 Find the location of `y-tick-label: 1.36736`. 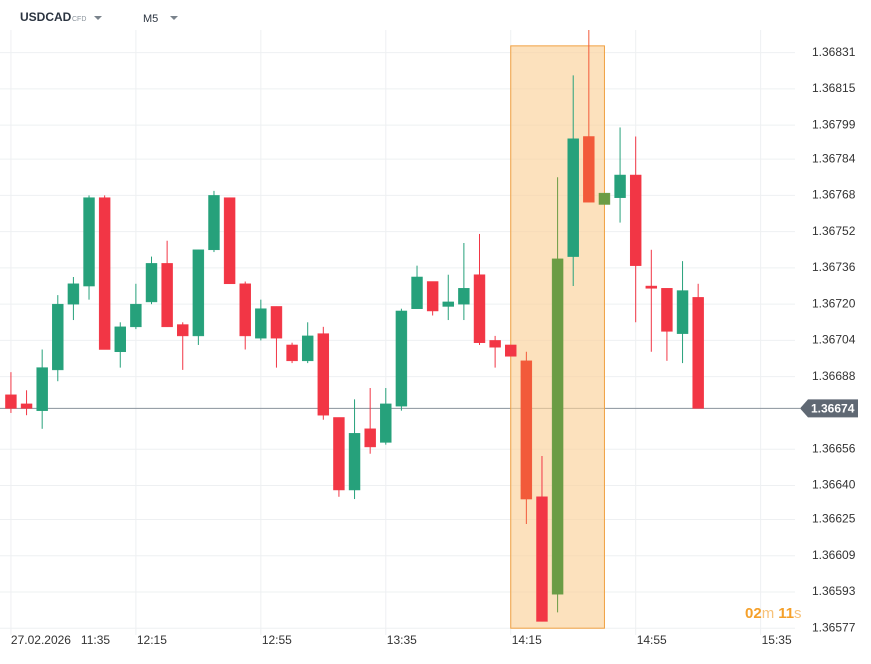

y-tick-label: 1.36736 is located at coordinates (834, 267).